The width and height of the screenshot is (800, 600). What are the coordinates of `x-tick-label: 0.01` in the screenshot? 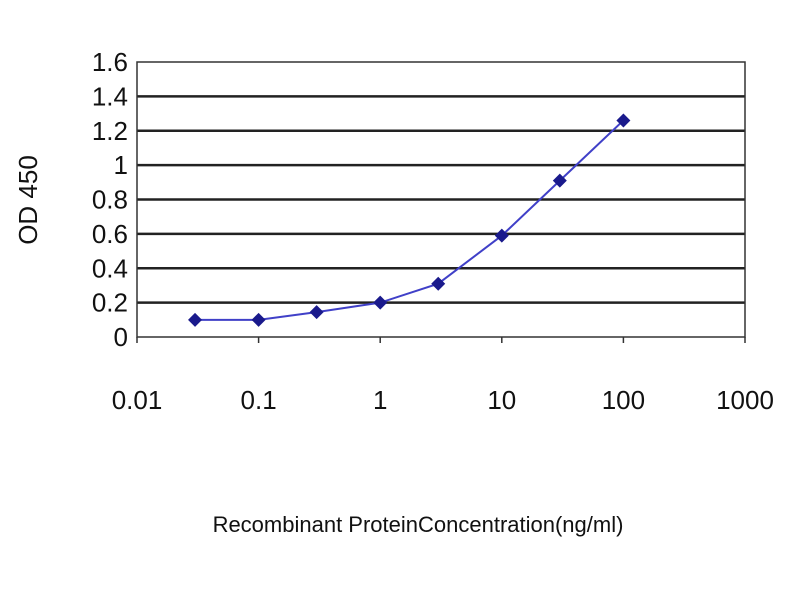 It's located at (137, 400).